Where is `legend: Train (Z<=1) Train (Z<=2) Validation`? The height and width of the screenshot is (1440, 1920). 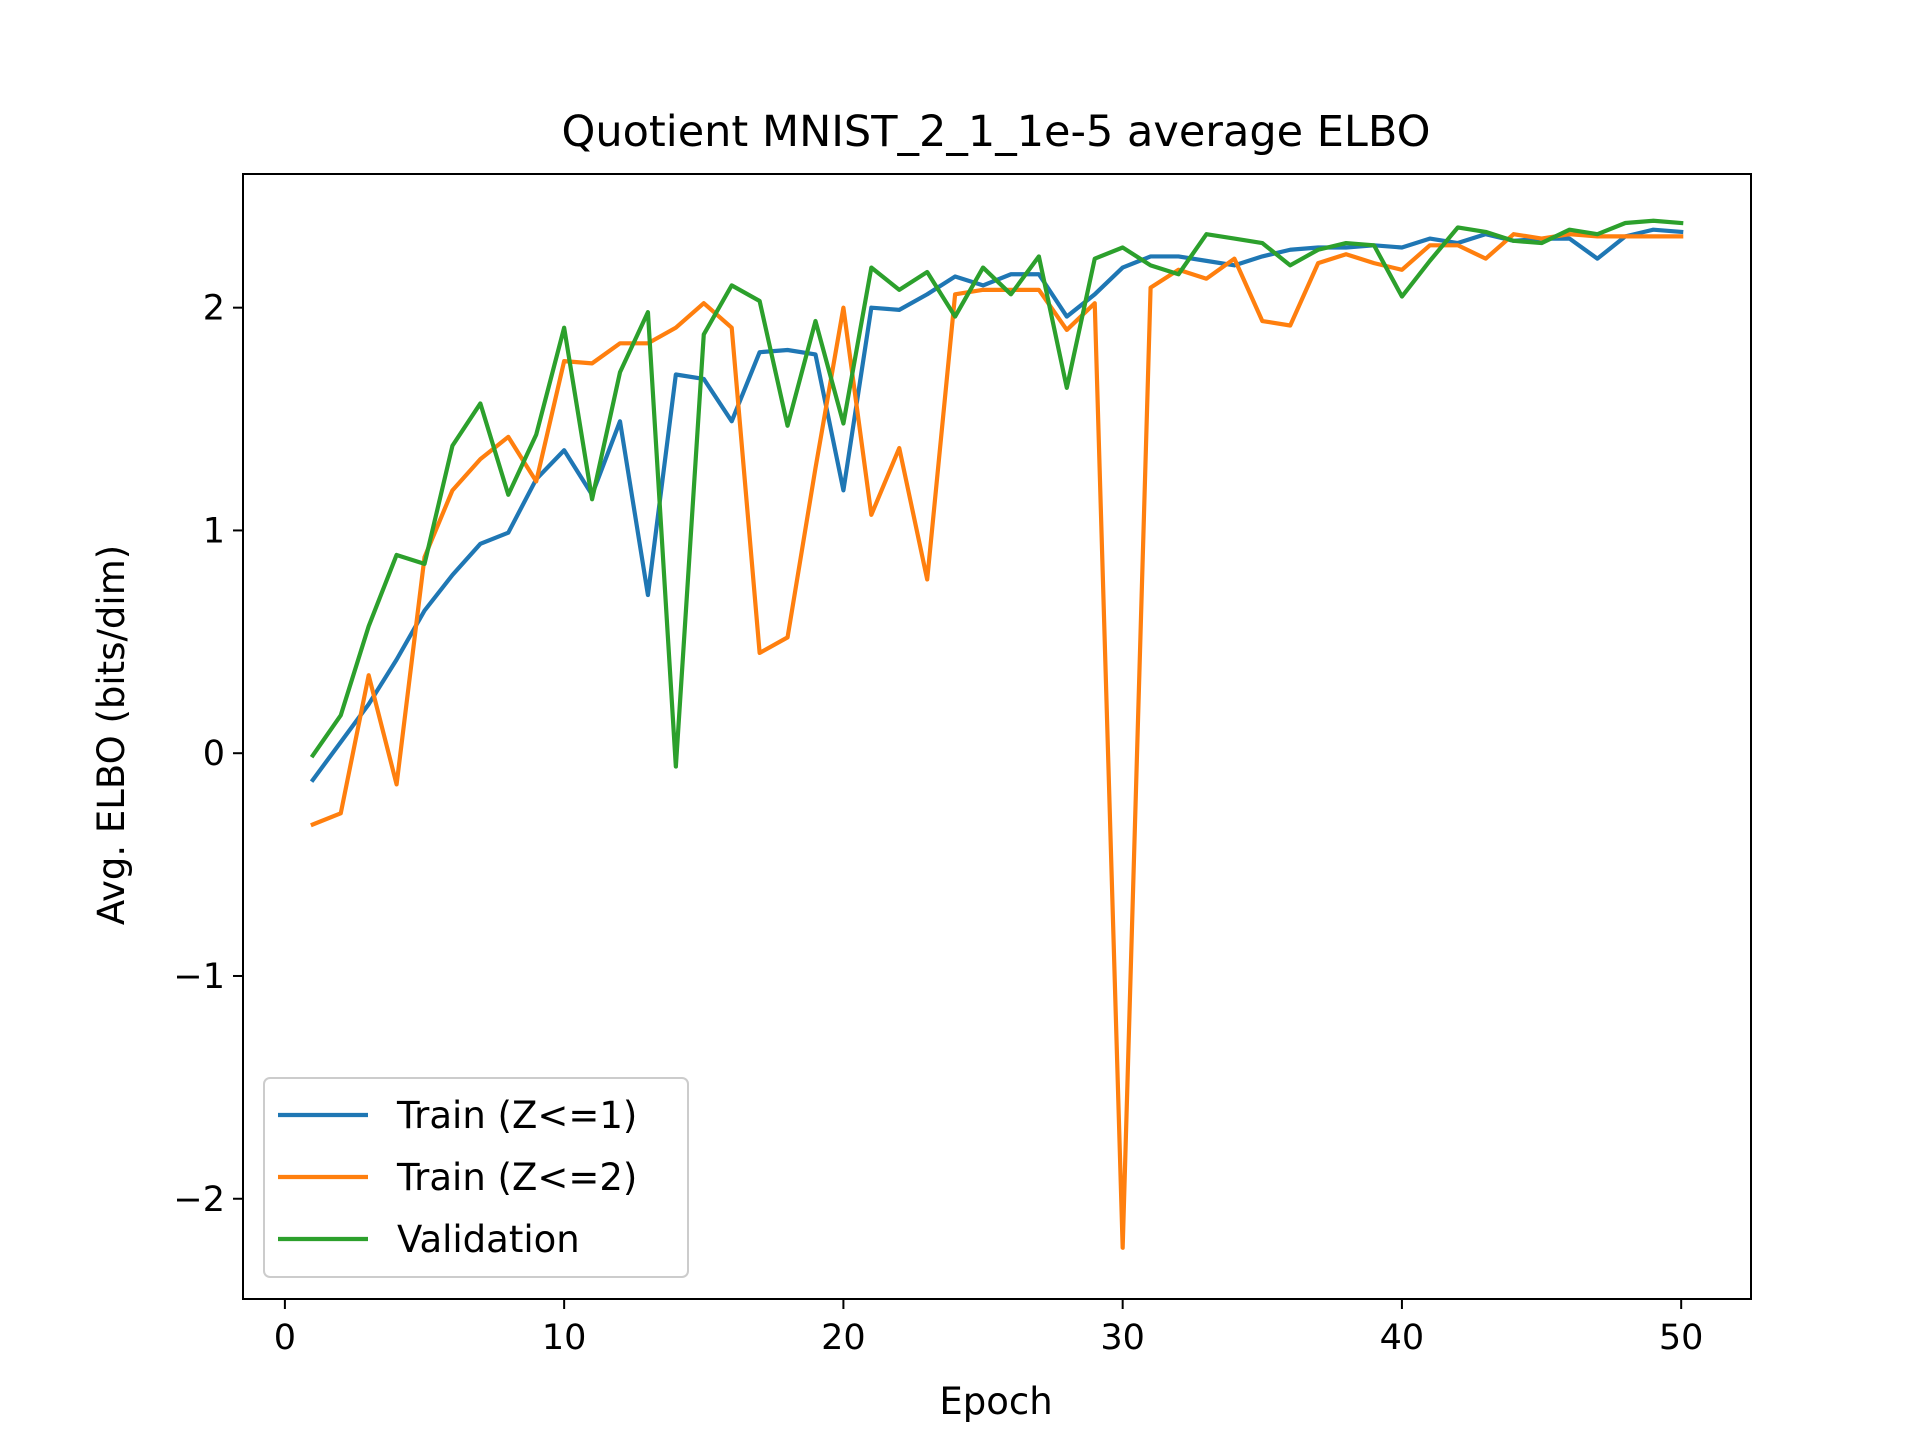
legend: Train (Z<=1) Train (Z<=2) Validation is located at coordinates (476, 1177).